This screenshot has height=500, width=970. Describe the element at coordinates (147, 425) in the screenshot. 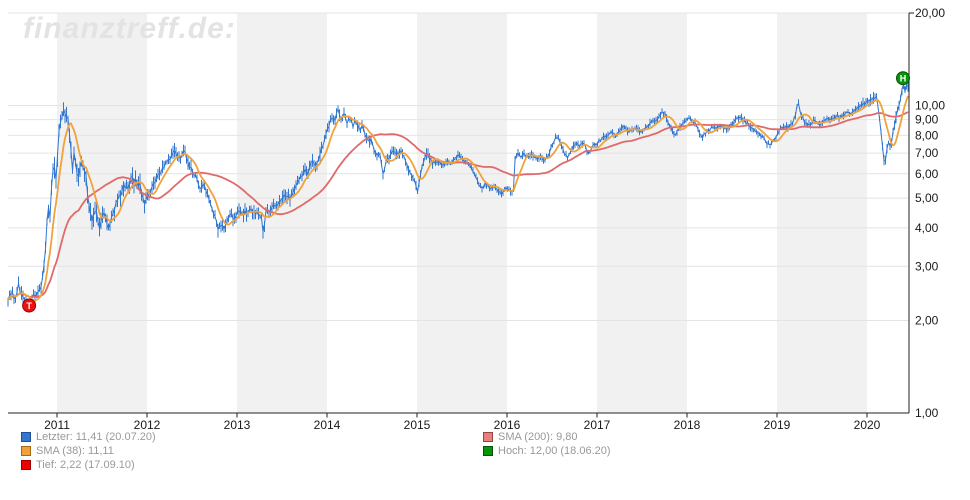

I see `x-tick-label-2012: 2012` at that location.